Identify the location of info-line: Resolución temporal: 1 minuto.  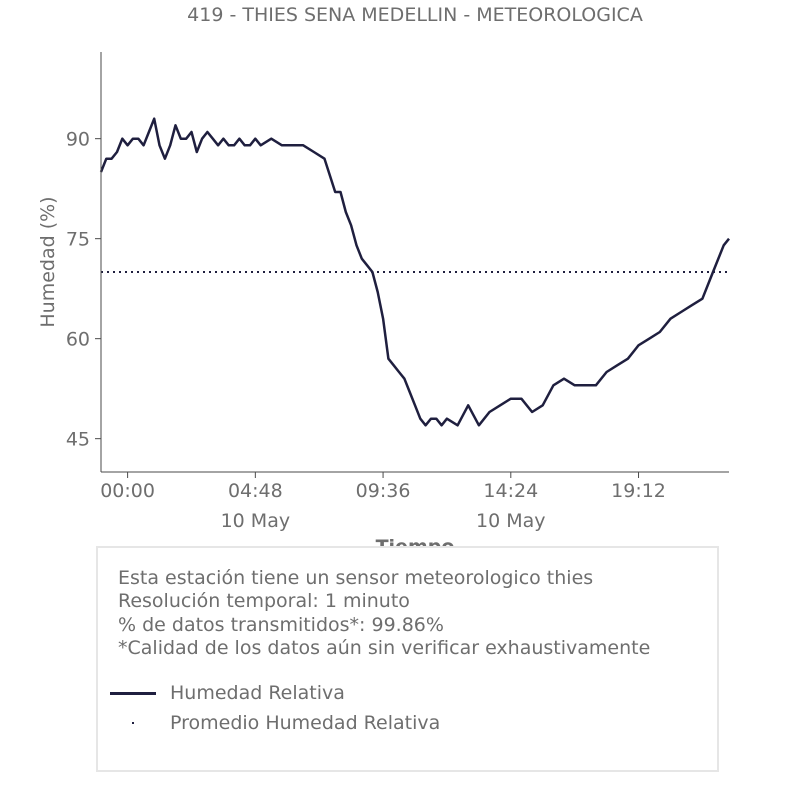
(264, 601).